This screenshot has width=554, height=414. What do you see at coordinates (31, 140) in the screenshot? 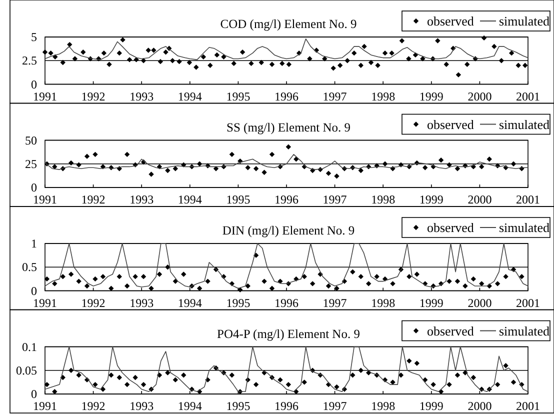
I see `y-tick-label: 50` at bounding box center [31, 140].